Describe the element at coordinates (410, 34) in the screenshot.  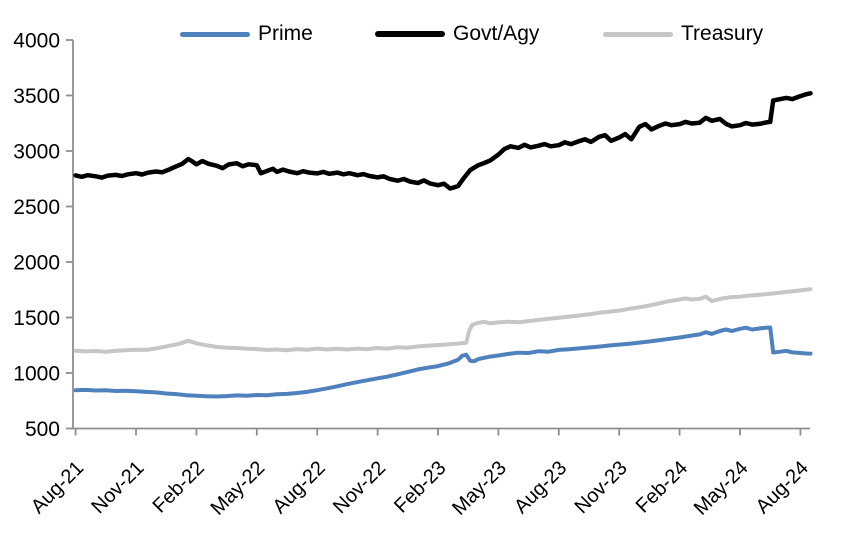
I see `govt-agy-line-swatch-icon` at that location.